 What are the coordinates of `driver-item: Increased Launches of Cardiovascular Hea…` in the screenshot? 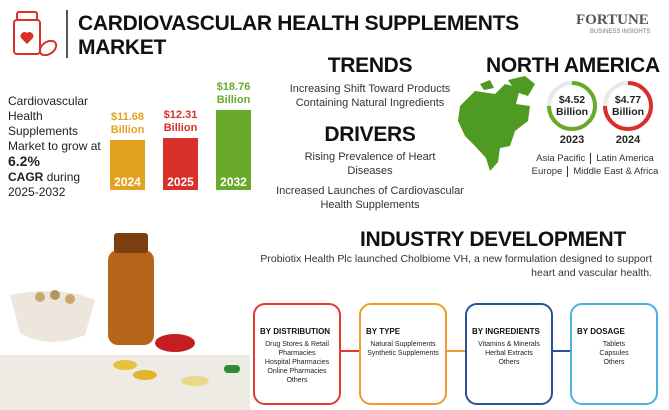 It's located at (370, 198).